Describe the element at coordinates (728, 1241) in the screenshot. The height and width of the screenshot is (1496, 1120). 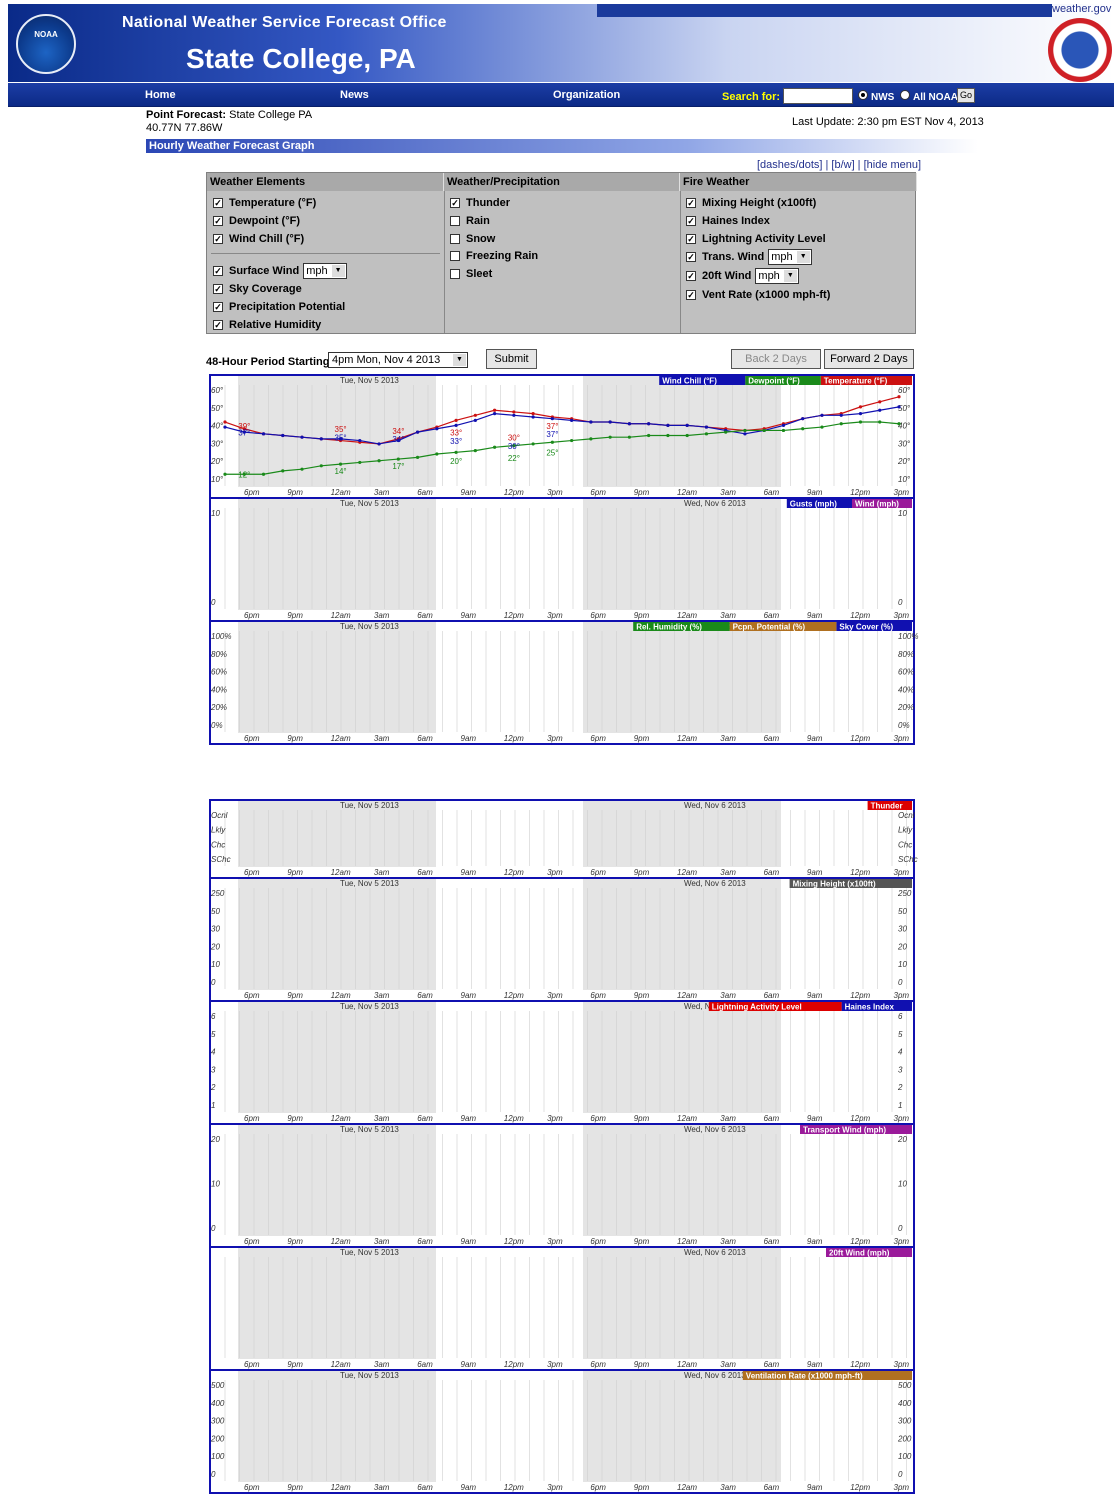
I see `time-tick-label: 3am` at that location.